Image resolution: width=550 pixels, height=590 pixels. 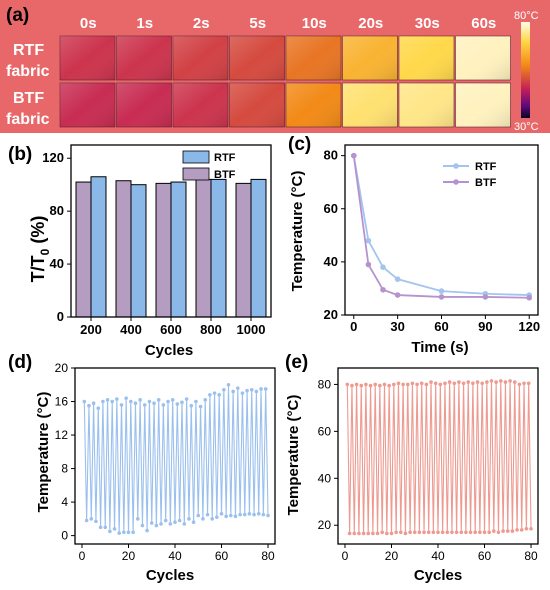 What do you see at coordinates (432, 239) in the screenshot?
I see `line-chart-c: 0 30 60 90 120 20 40 60 80 RTF BTF` at bounding box center [432, 239].